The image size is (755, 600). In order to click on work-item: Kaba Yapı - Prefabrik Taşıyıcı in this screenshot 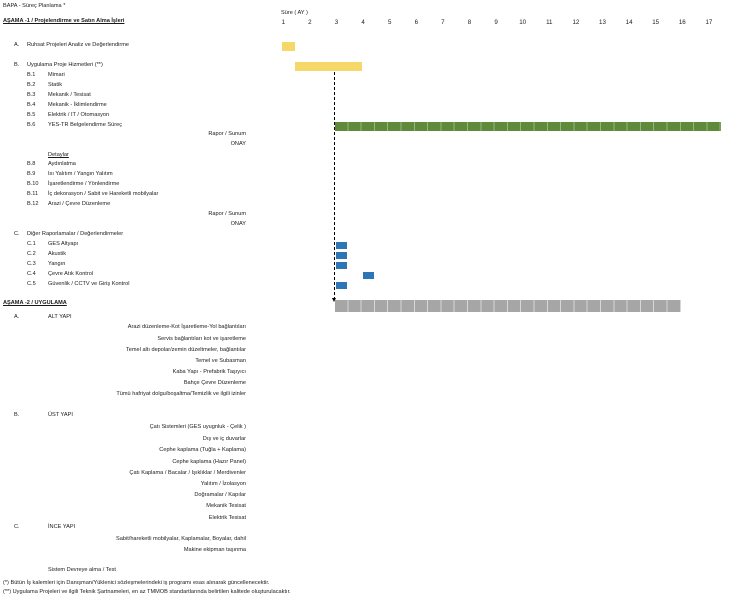, I will do `click(209, 372)`.